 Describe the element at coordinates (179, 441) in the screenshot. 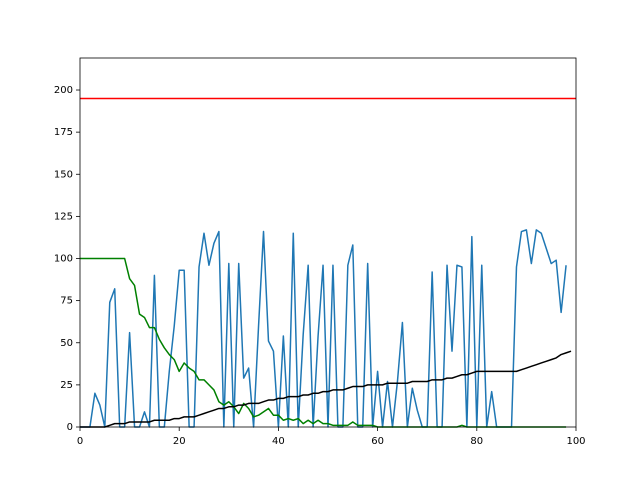

I see `x-tick-label: 20` at that location.